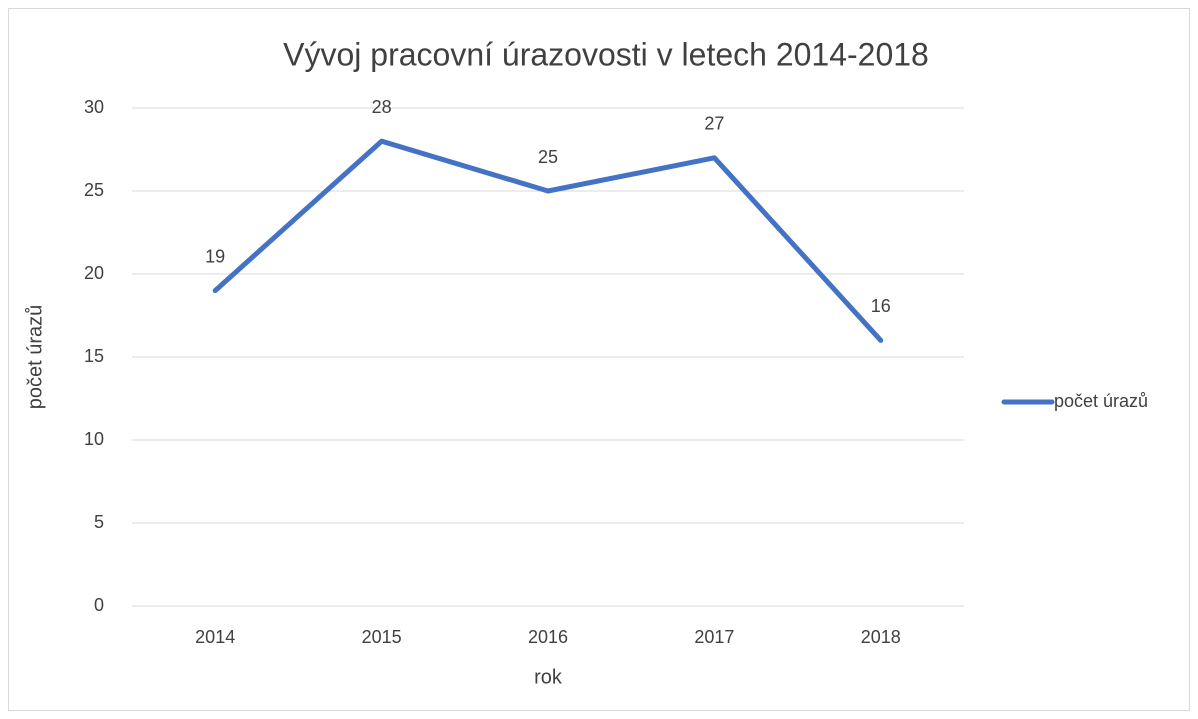  I want to click on y-tick-label: 25, so click(94, 190).